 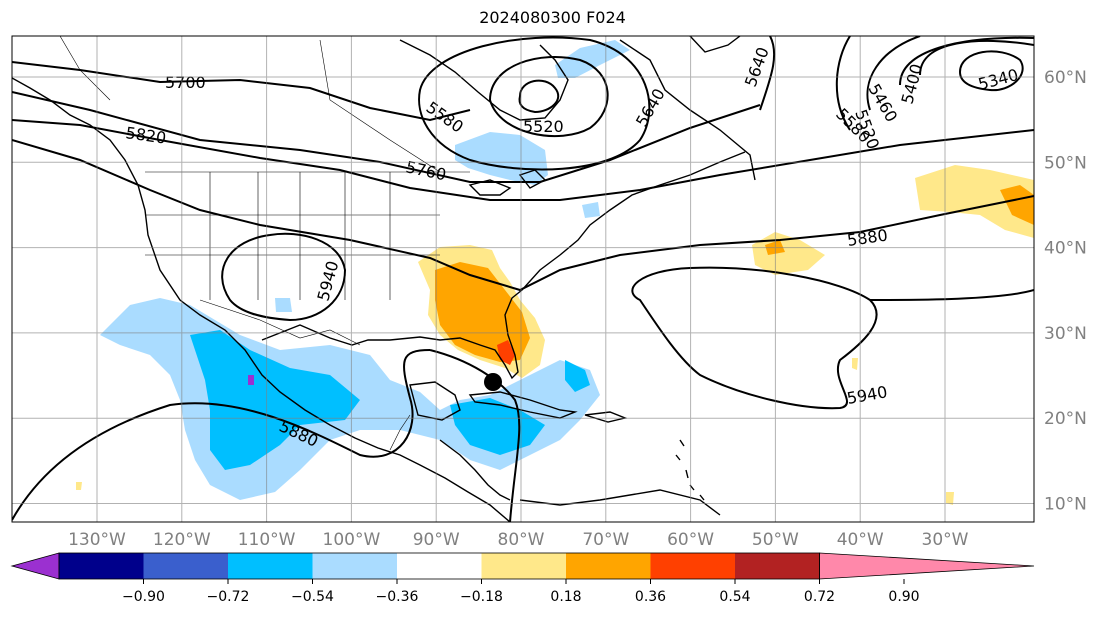 What do you see at coordinates (228, 597) in the screenshot?
I see `colorbar-tick-label: −0.72` at bounding box center [228, 597].